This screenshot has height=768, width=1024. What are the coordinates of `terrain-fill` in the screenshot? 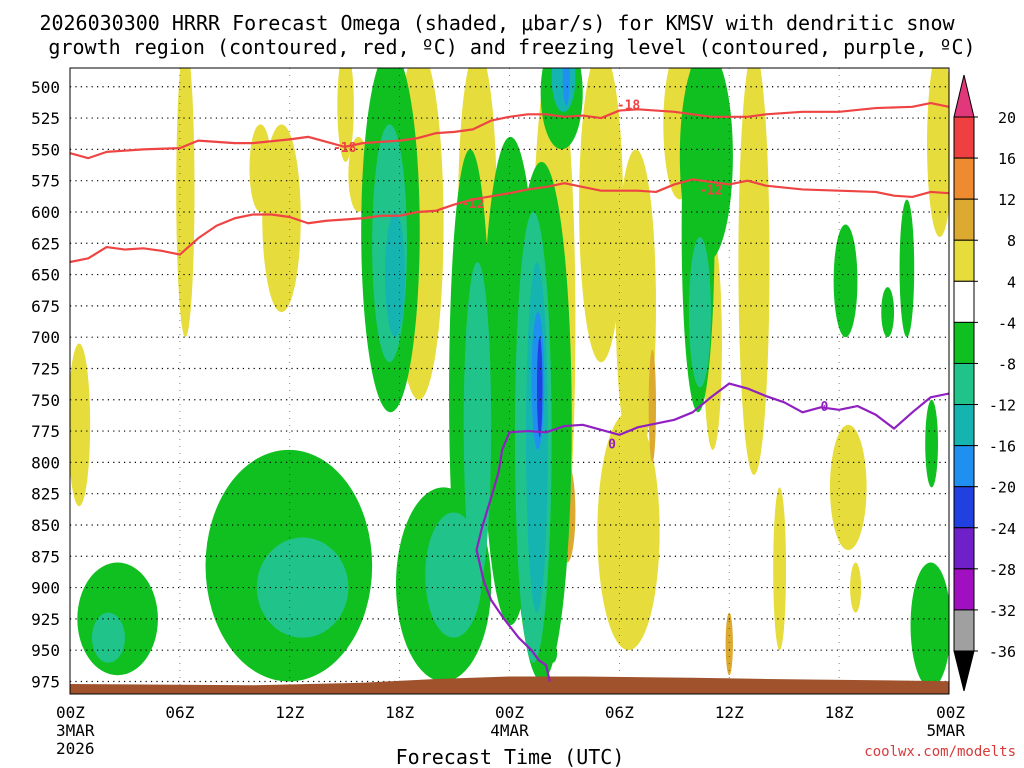 It's located at (509, 685).